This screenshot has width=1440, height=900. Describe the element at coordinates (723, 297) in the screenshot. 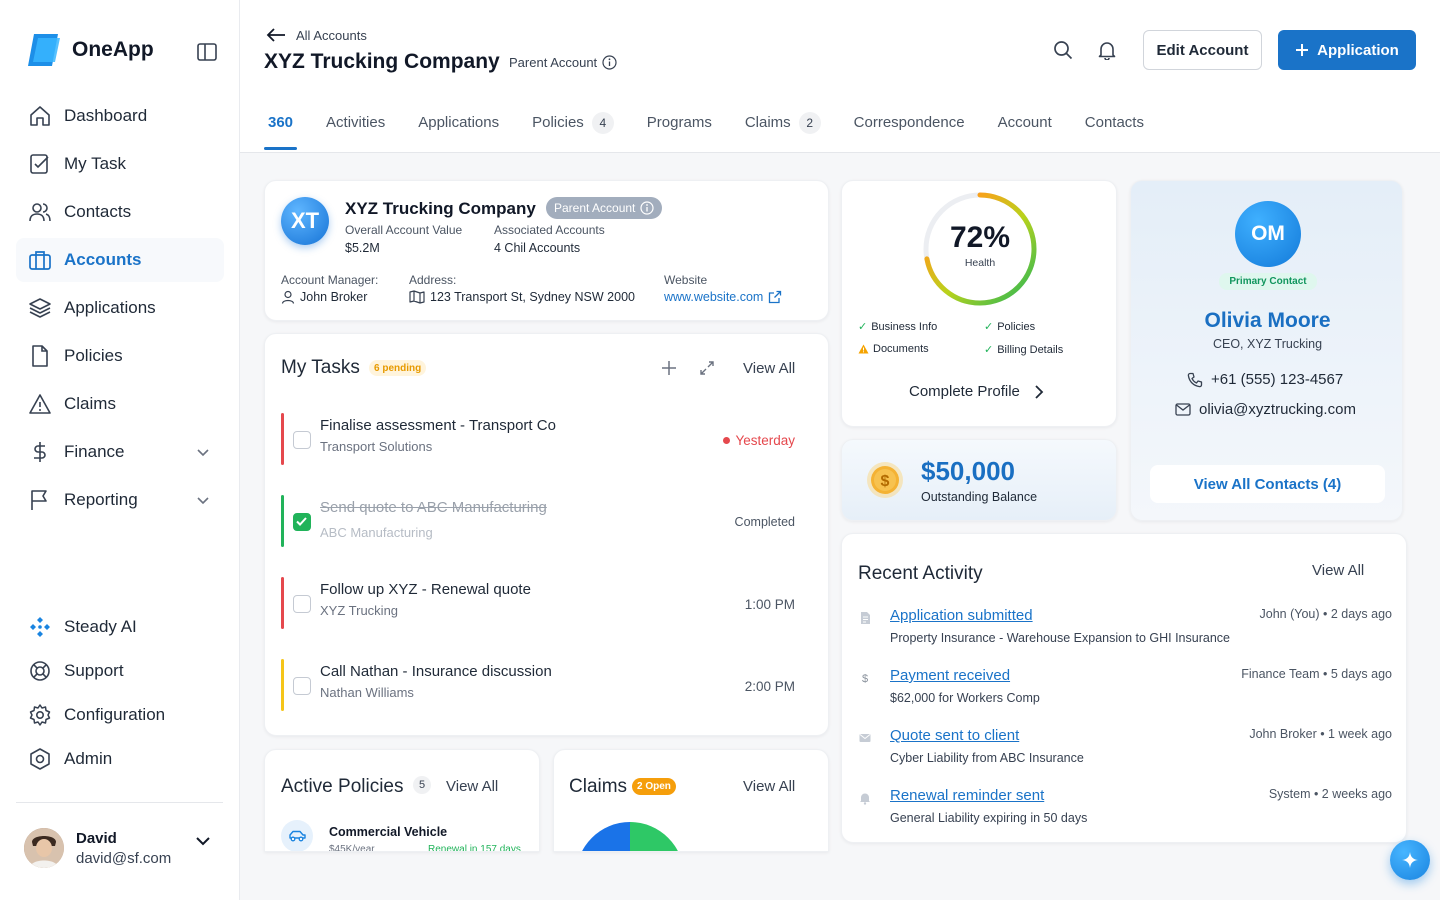

I see `website-link: www.website.com` at that location.